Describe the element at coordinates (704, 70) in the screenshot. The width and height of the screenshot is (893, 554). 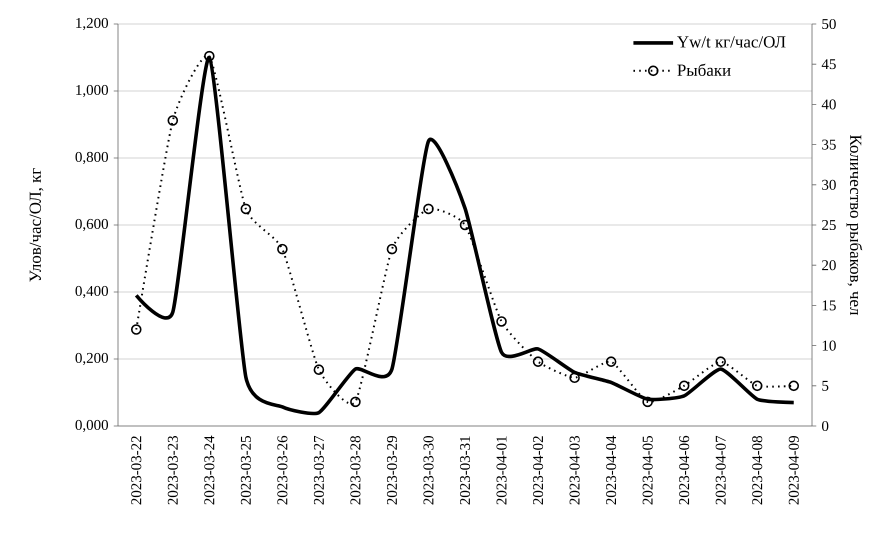
I see `legend-label: Рыбаки` at that location.